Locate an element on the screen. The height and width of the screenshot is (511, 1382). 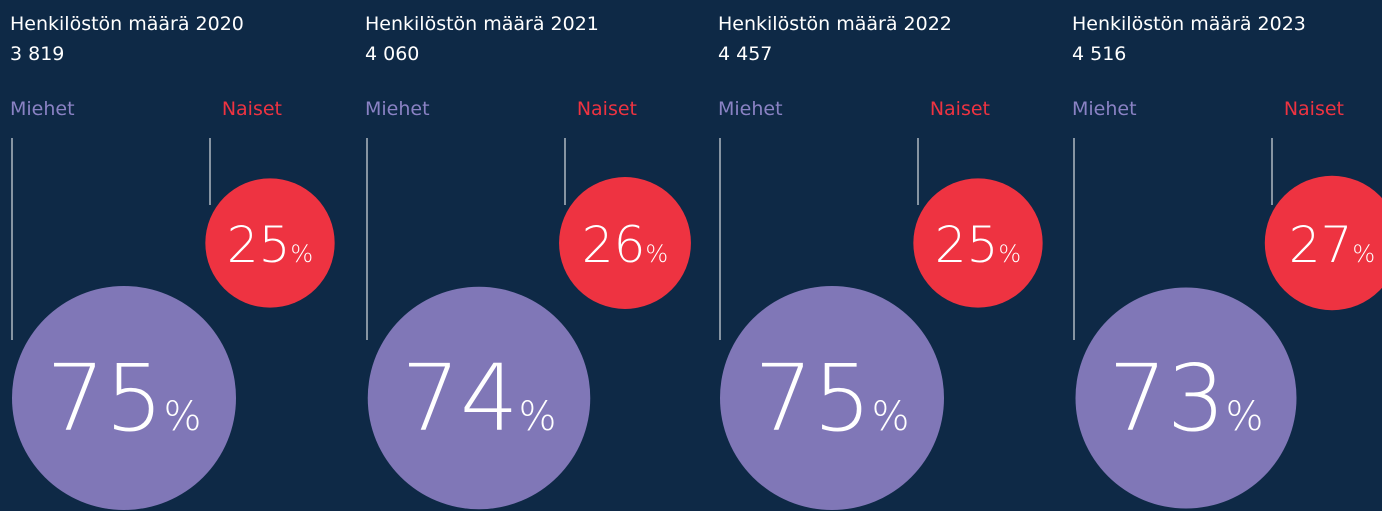
panel-total: 4 457 is located at coordinates (745, 54).